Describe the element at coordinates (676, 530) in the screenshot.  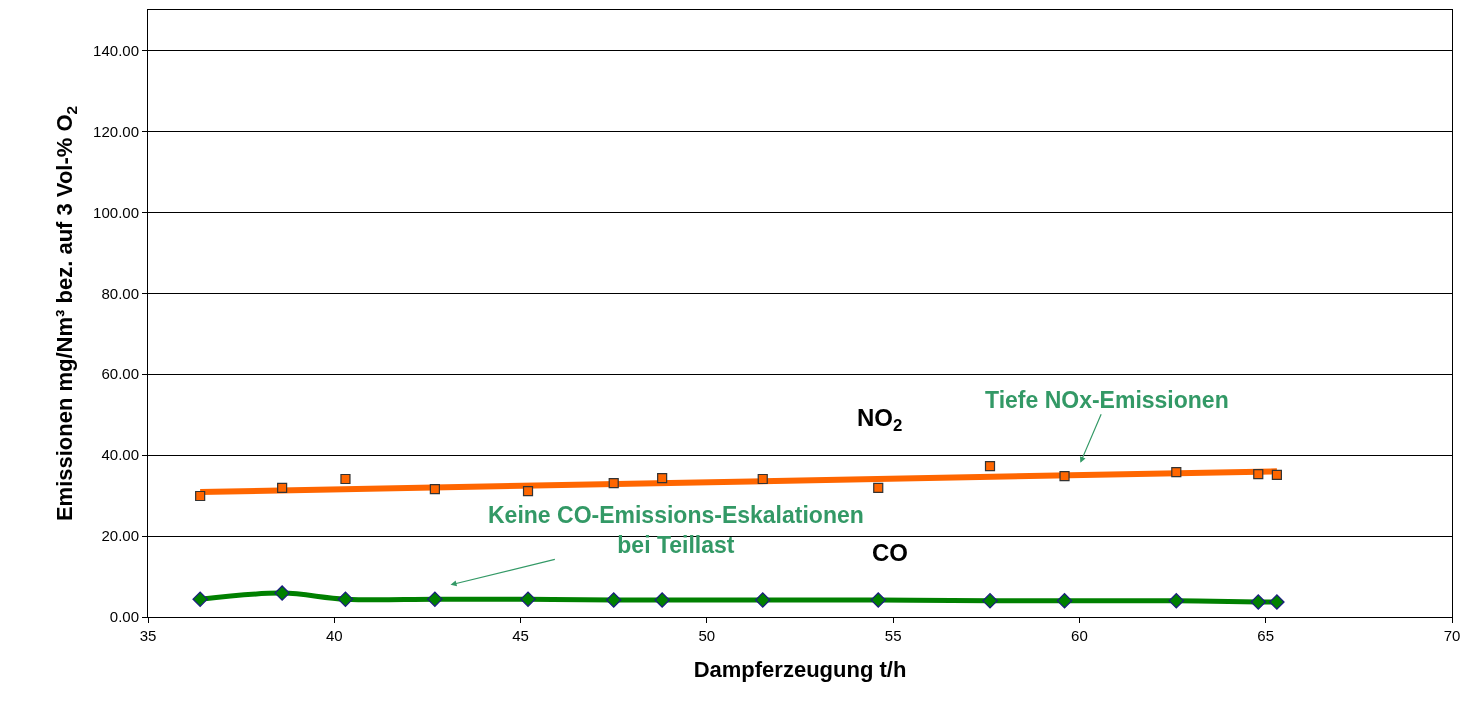
I see `annotation: Keine CO-Emissions-Eskalationen bei Teillast` at that location.